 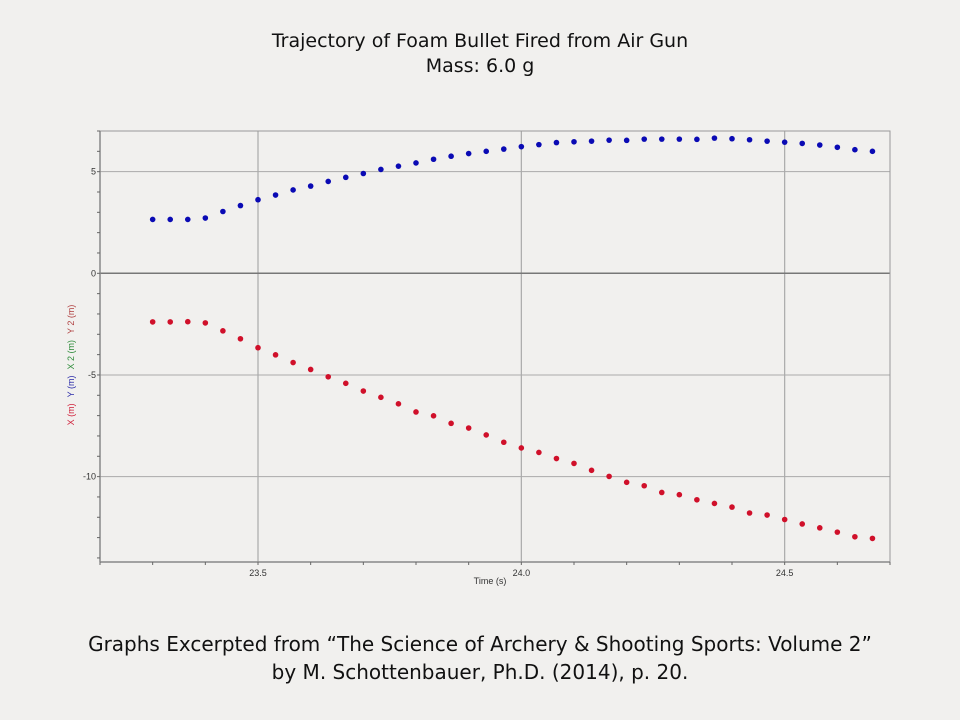 What do you see at coordinates (89, 477) in the screenshot?
I see `y-tick-label: -10` at bounding box center [89, 477].